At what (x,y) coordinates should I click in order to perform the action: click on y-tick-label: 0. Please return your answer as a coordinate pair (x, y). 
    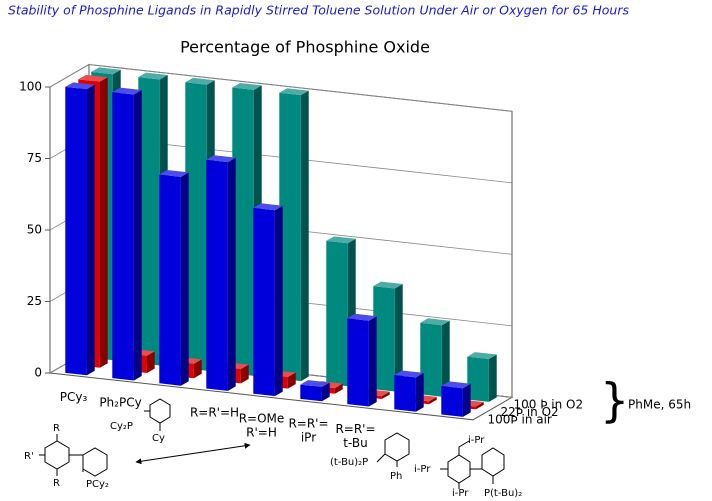
    Looking at the image, I should click on (38, 373).